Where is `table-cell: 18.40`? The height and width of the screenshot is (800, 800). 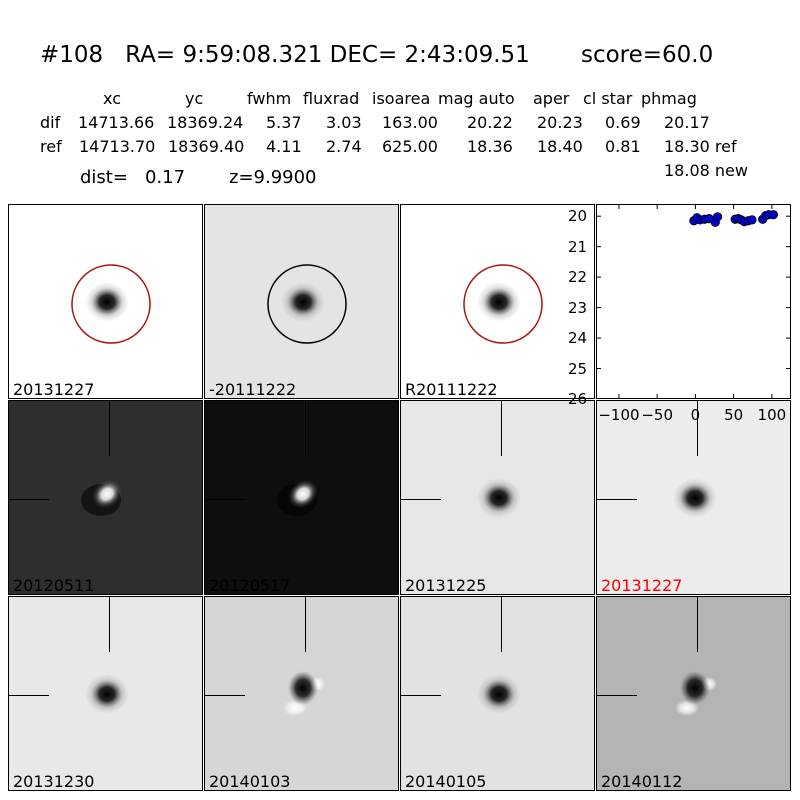
table-cell: 18.40 is located at coordinates (560, 146).